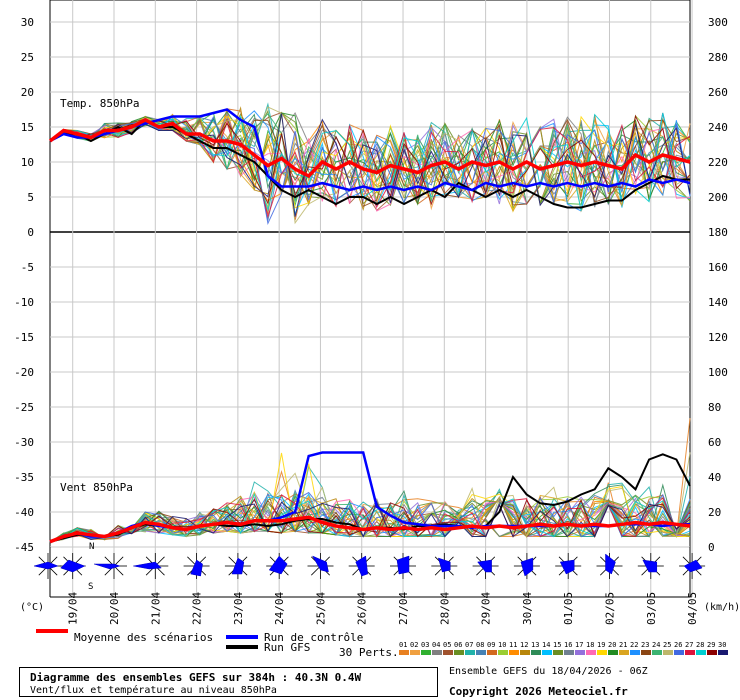 Image resolution: width=740 pixels, height=700 pixels. Describe the element at coordinates (30, 197) in the screenshot. I see `left-tick-label: 5` at that location.